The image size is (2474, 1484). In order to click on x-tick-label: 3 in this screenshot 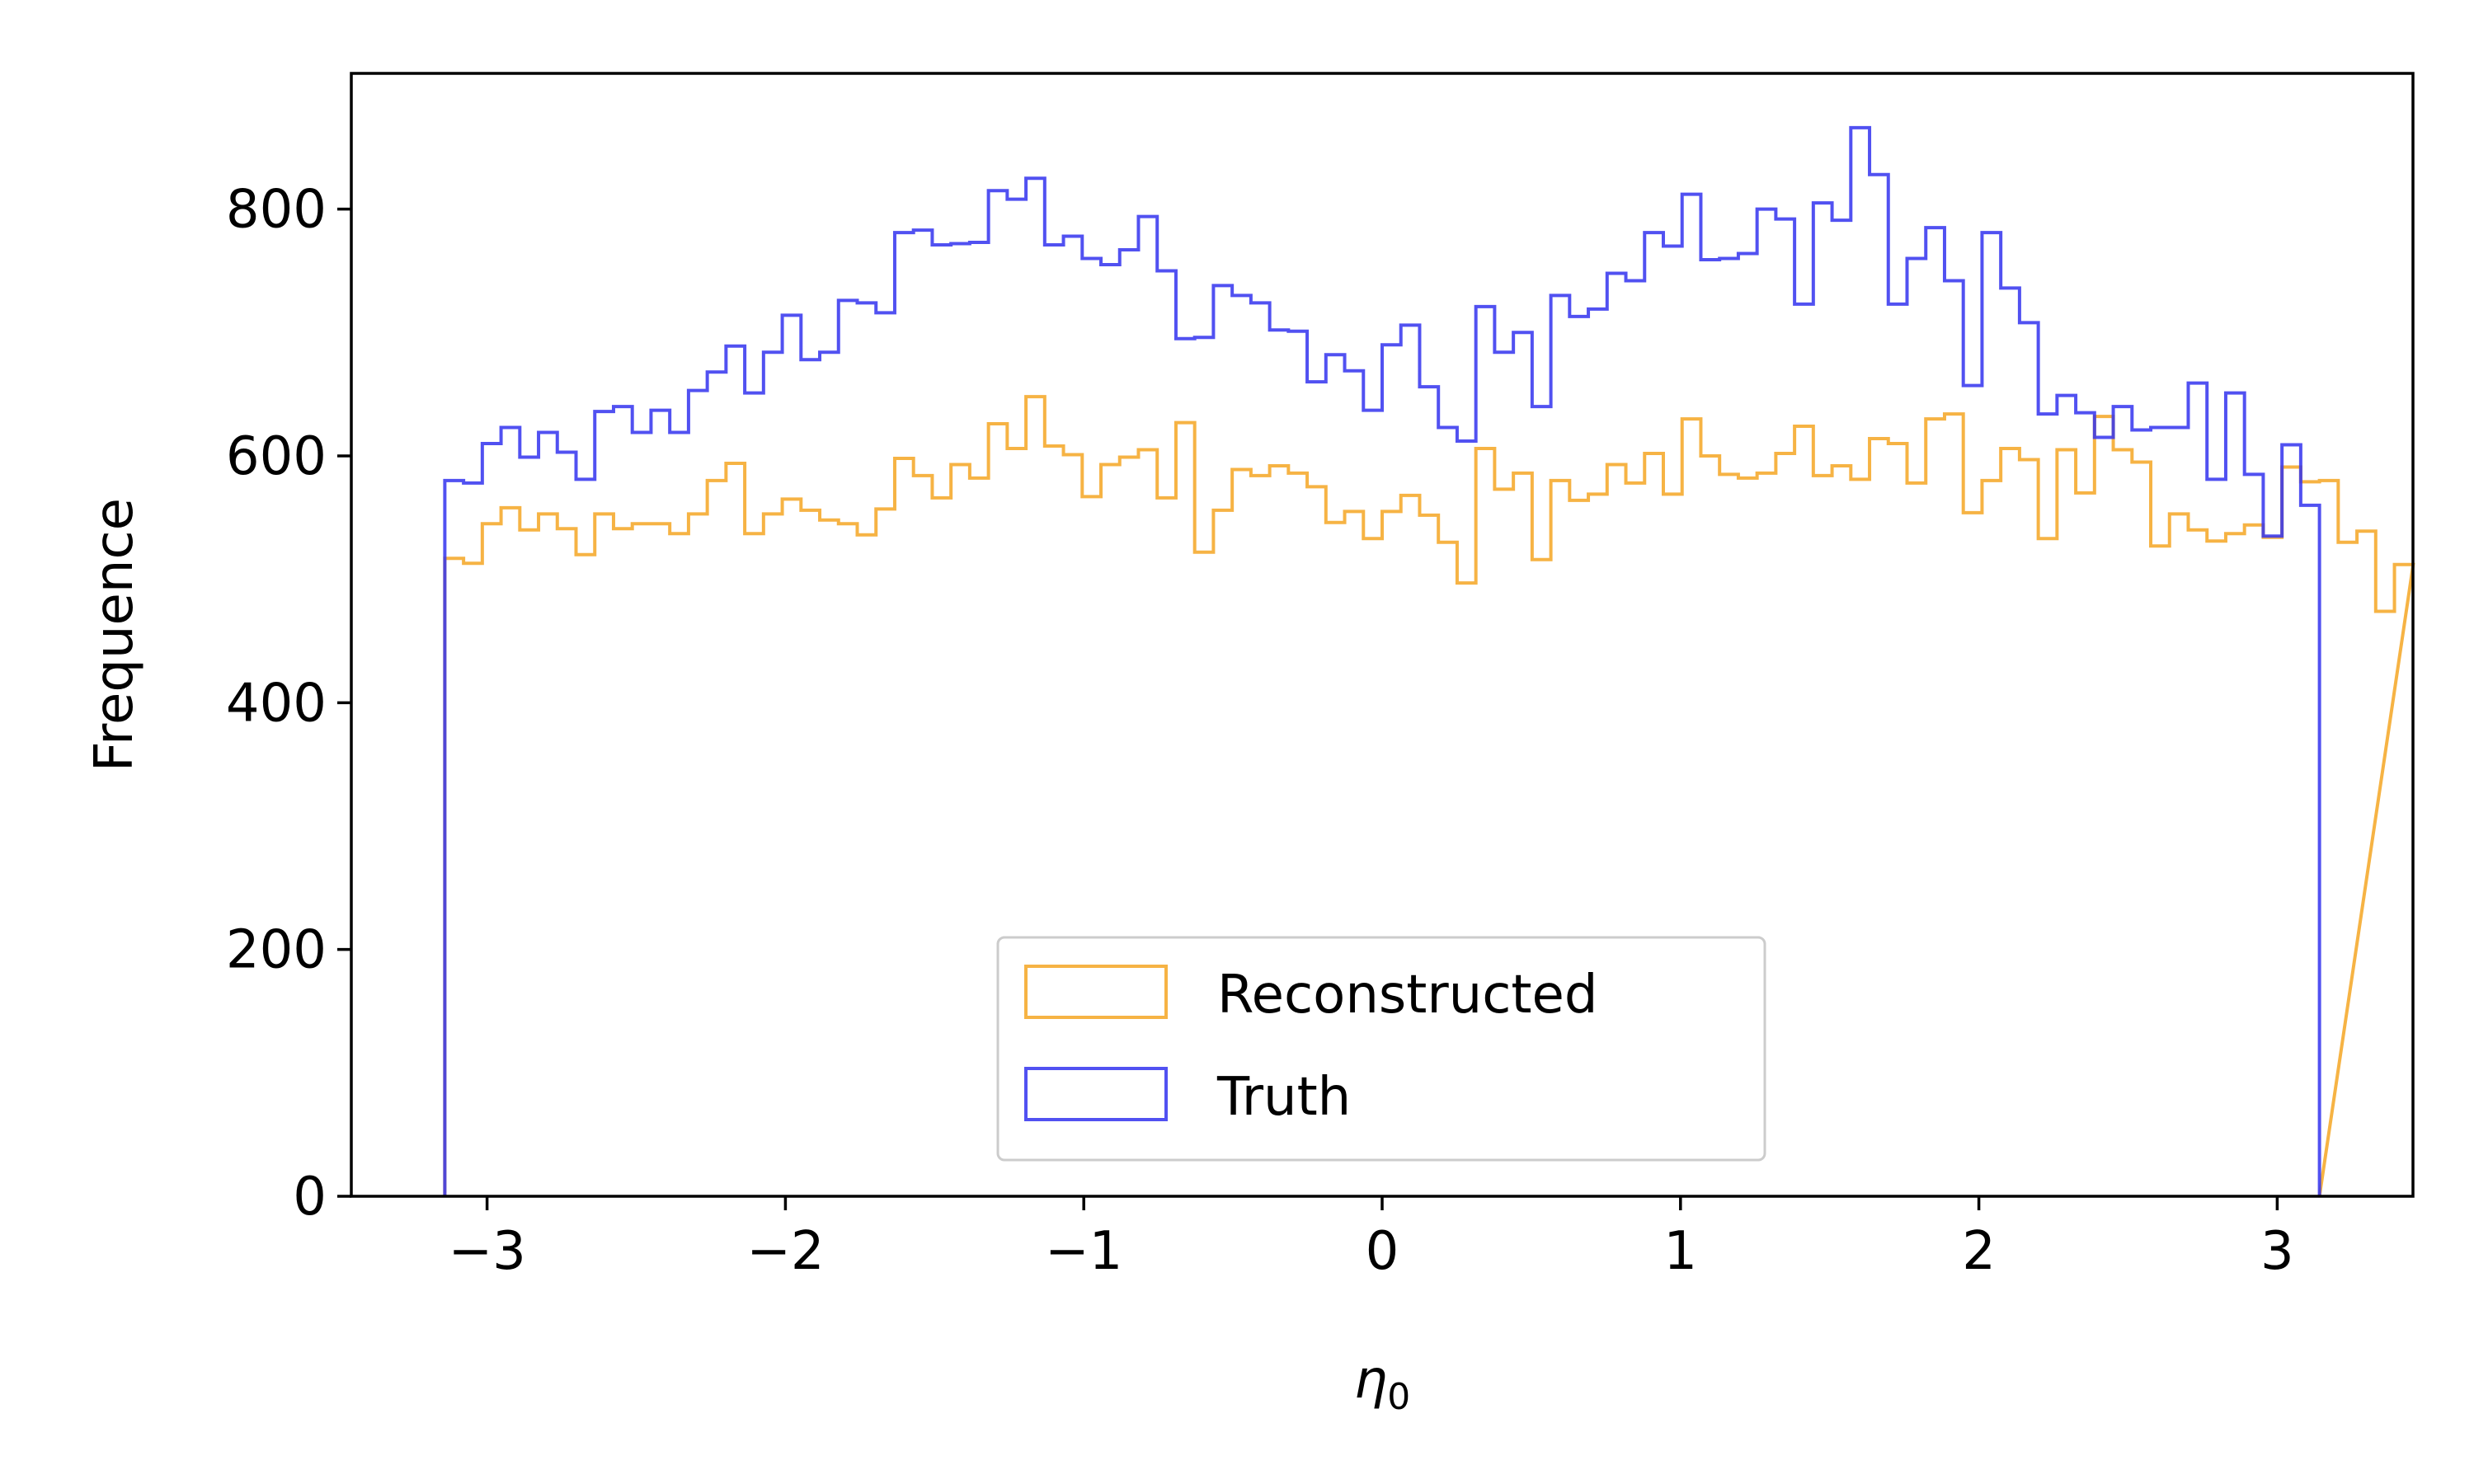, I will do `click(2277, 1251)`.